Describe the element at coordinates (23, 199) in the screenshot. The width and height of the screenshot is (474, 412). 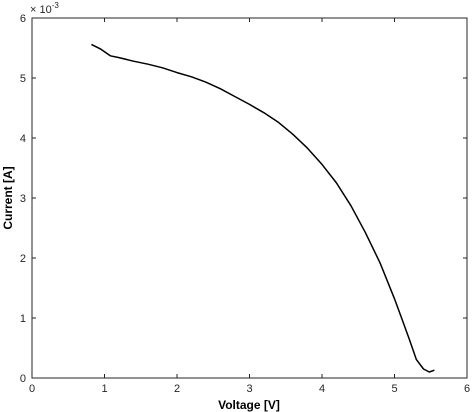
I see `y-tick-label: 3` at that location.